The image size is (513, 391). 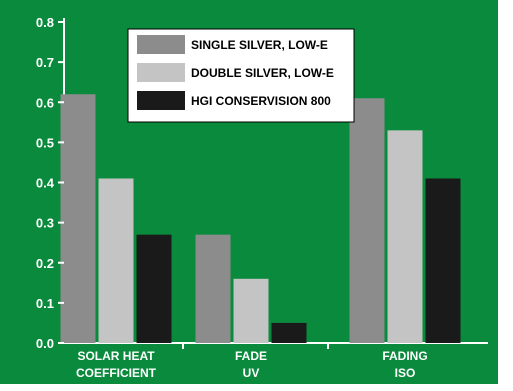 I want to click on y-tick-label: 0.3, so click(x=45, y=223).